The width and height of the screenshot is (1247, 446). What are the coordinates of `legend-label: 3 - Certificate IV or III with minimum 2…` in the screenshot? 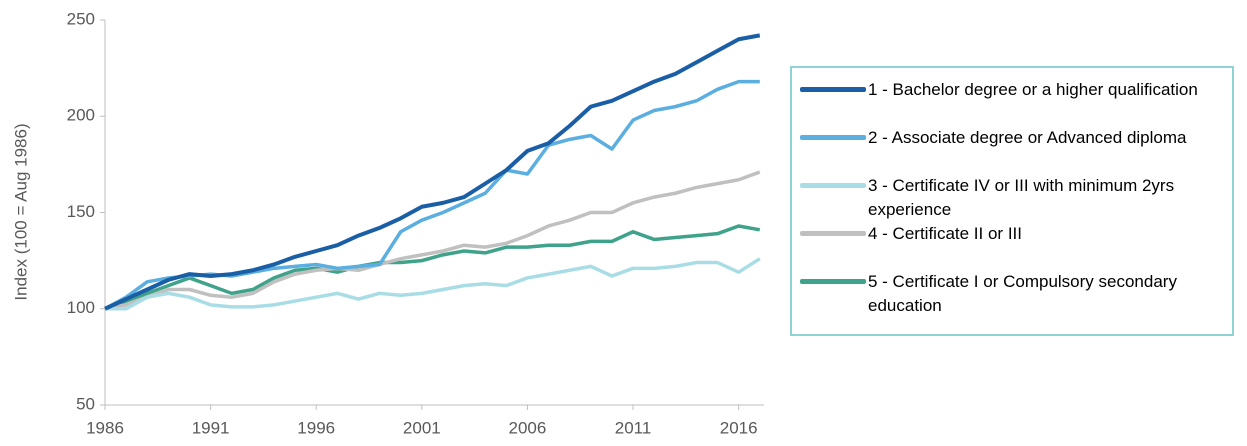 It's located at (1021, 197).